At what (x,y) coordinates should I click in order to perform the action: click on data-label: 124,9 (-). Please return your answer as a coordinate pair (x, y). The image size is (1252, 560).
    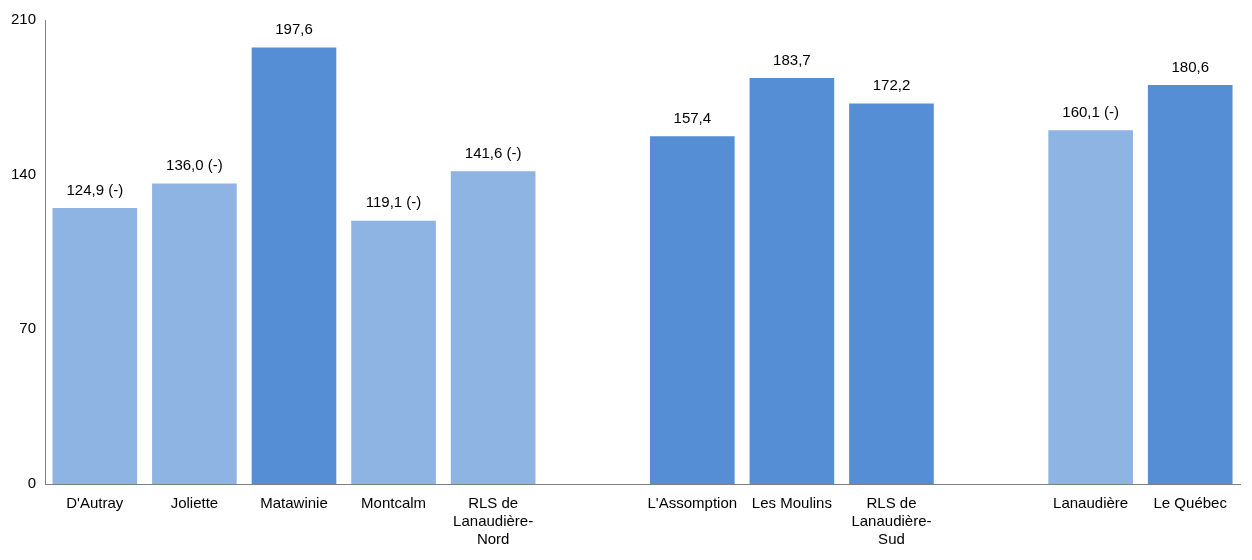
    Looking at the image, I should click on (95, 189).